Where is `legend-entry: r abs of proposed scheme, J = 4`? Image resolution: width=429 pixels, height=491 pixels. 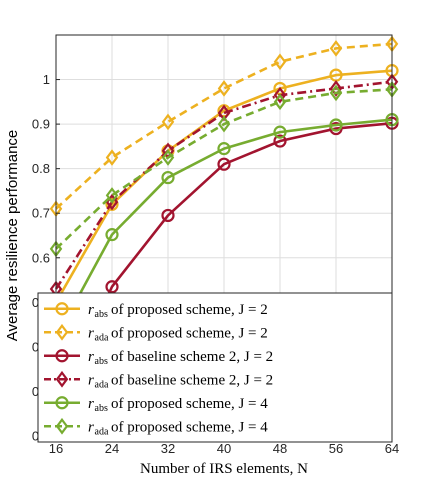
legend-entry: r abs of proposed scheme, J = 4 is located at coordinates (156, 405).